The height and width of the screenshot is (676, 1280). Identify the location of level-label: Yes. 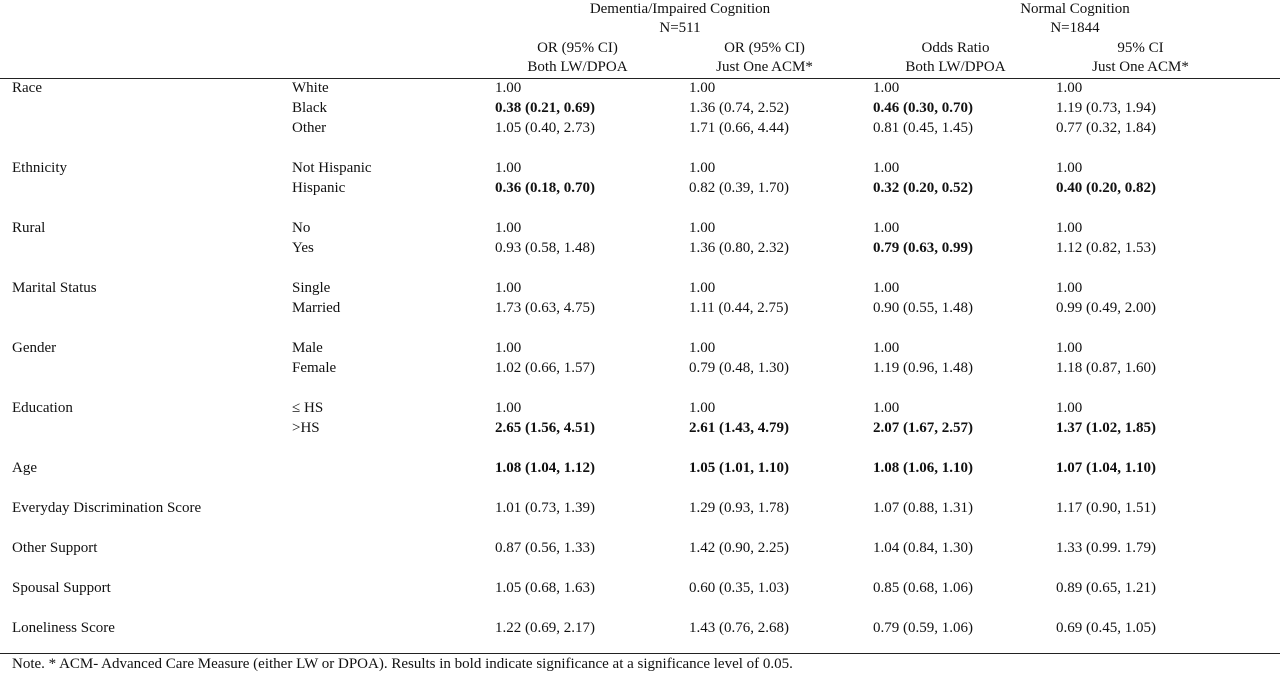
(303, 248).